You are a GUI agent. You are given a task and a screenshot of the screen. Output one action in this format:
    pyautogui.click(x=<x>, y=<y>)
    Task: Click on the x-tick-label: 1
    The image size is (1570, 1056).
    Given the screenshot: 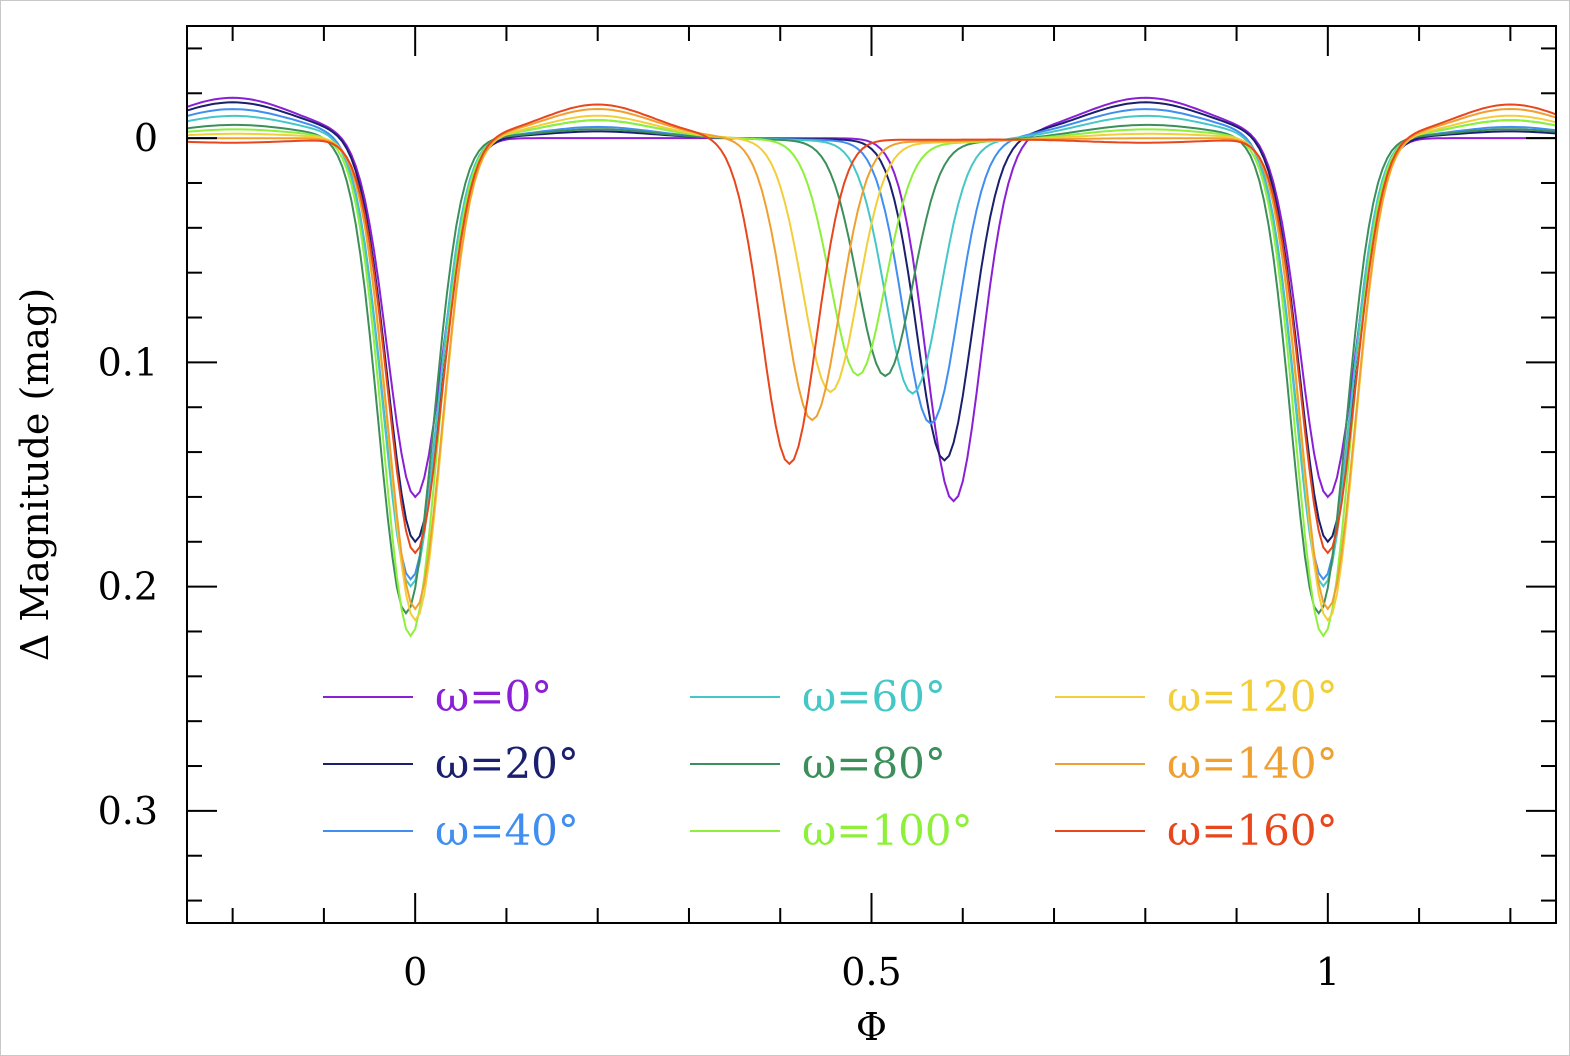 What is the action you would take?
    pyautogui.click(x=1328, y=972)
    